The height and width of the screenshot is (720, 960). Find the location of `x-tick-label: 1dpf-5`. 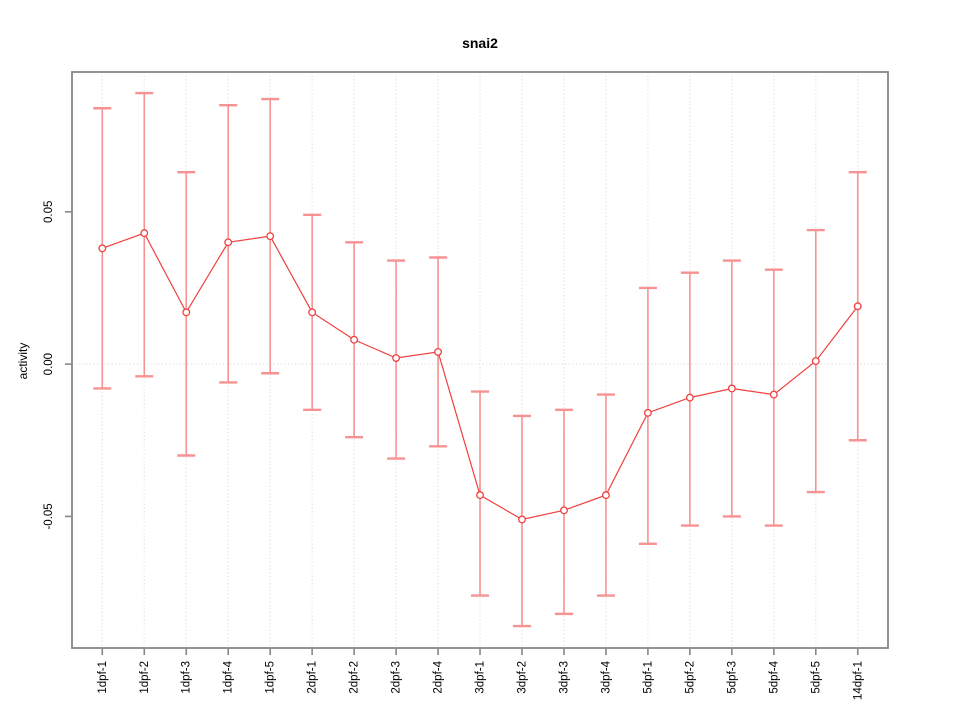

x-tick-label: 1dpf-5 is located at coordinates (271, 677).